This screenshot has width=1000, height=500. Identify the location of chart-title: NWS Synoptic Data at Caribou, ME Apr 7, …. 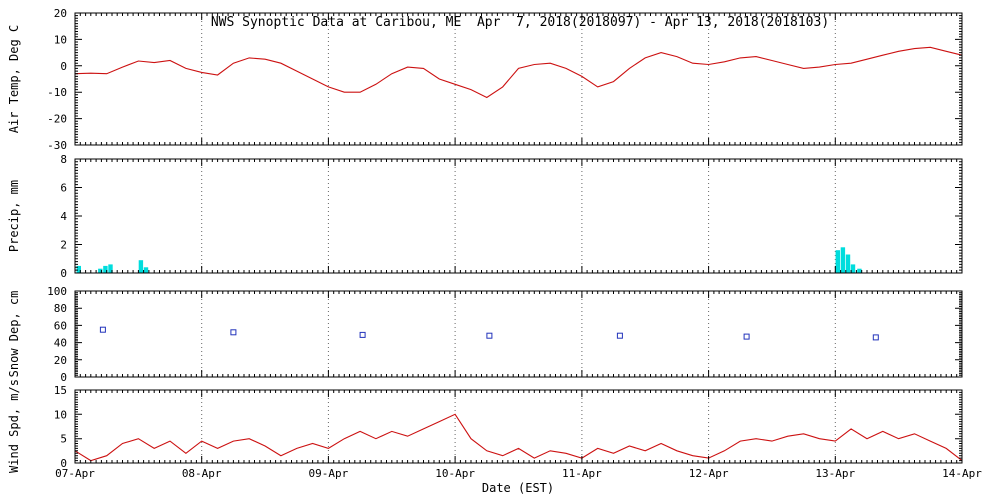
(520, 22).